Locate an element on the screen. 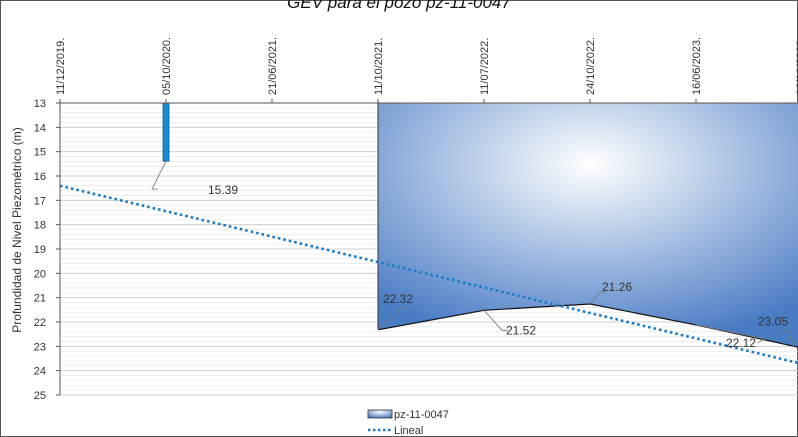  data-label: 15.39 is located at coordinates (223, 190).